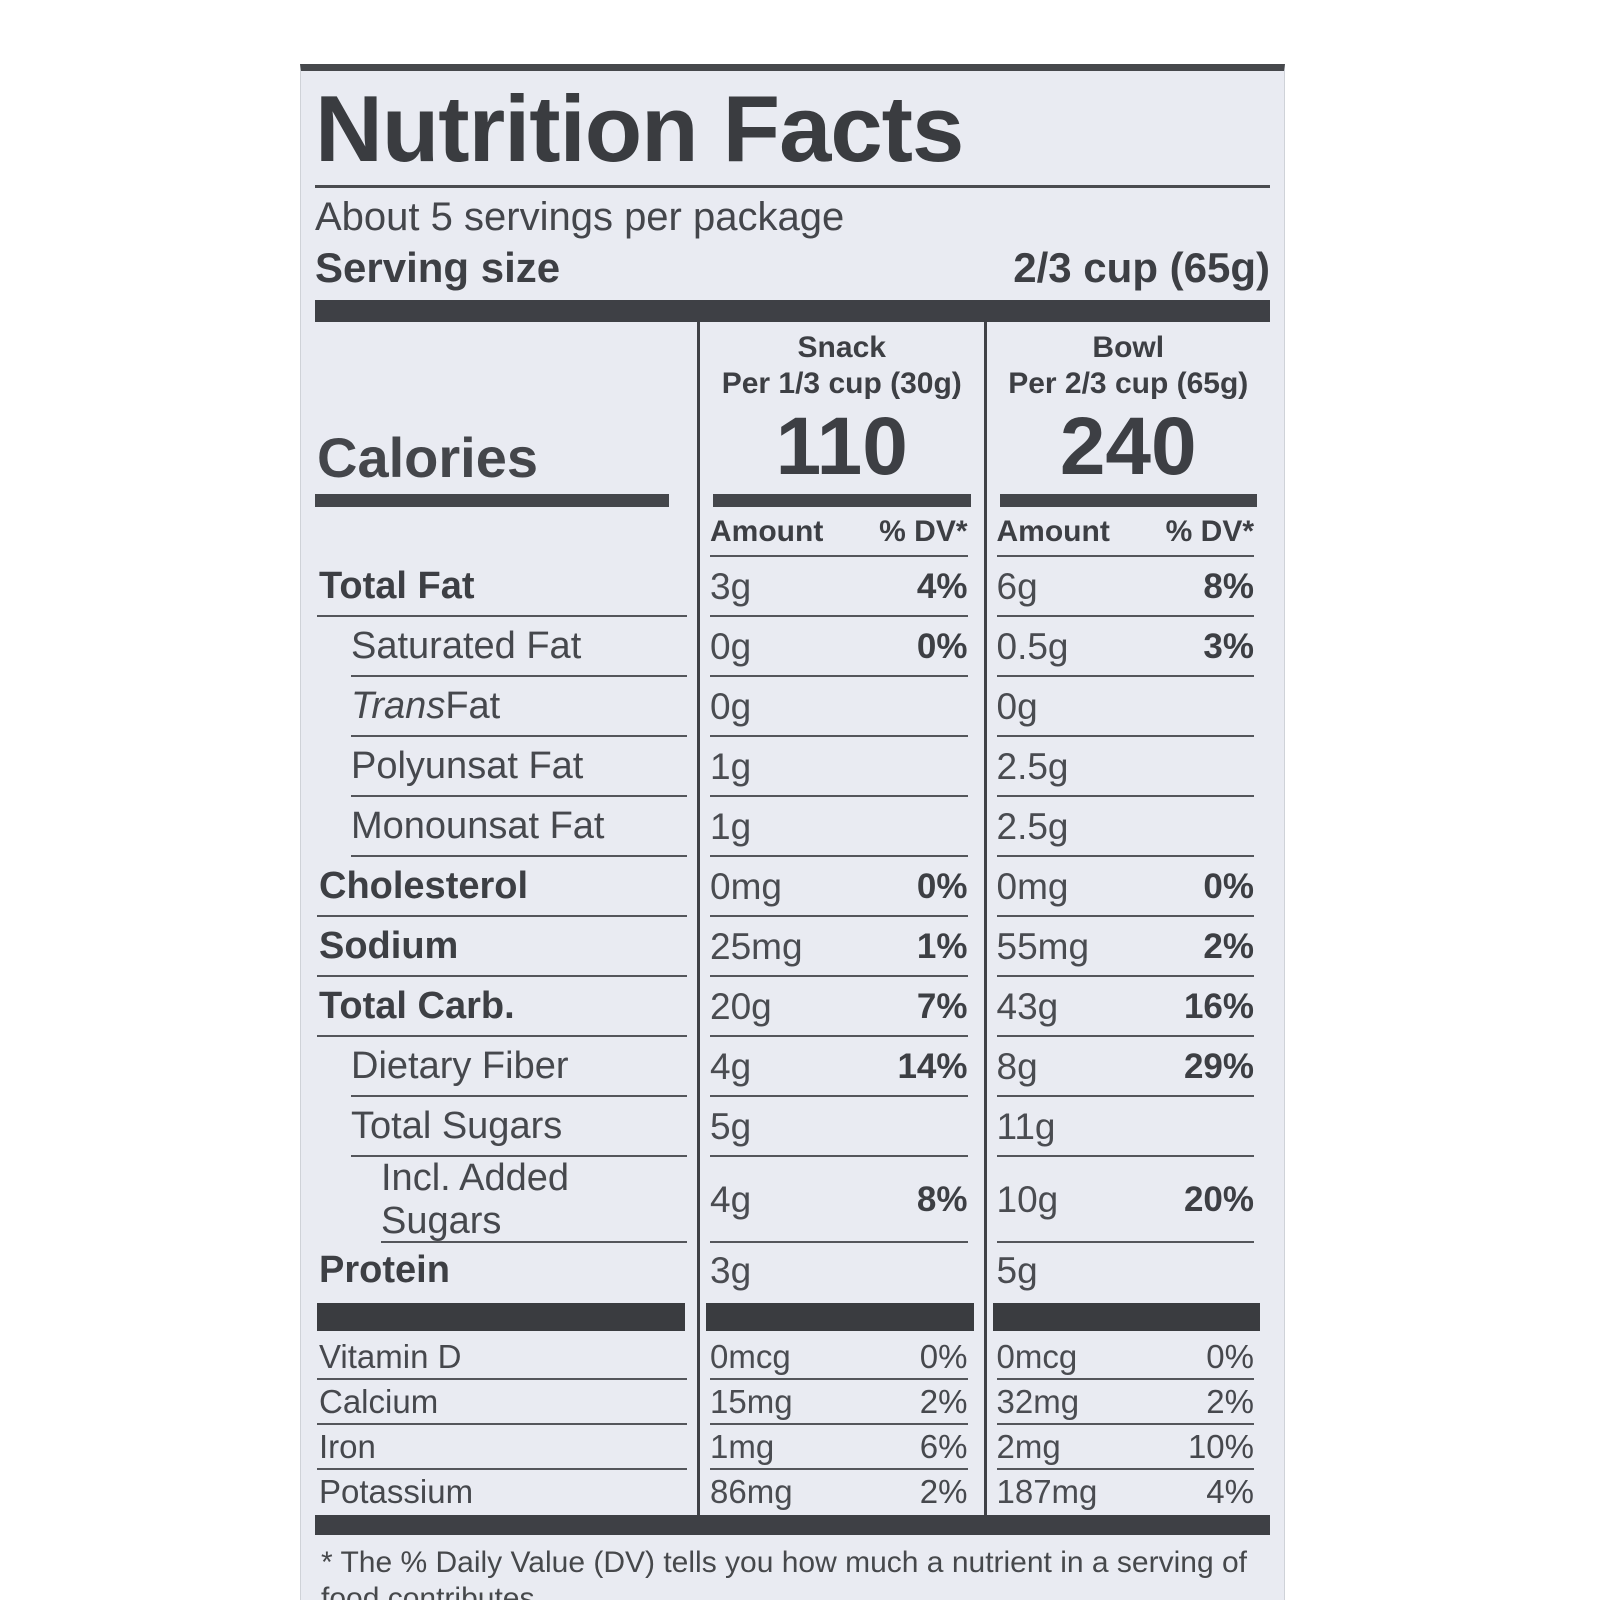  Describe the element at coordinates (1127, 766) in the screenshot. I see `bowl-cell-polyunsat-fat: 2.5g` at that location.